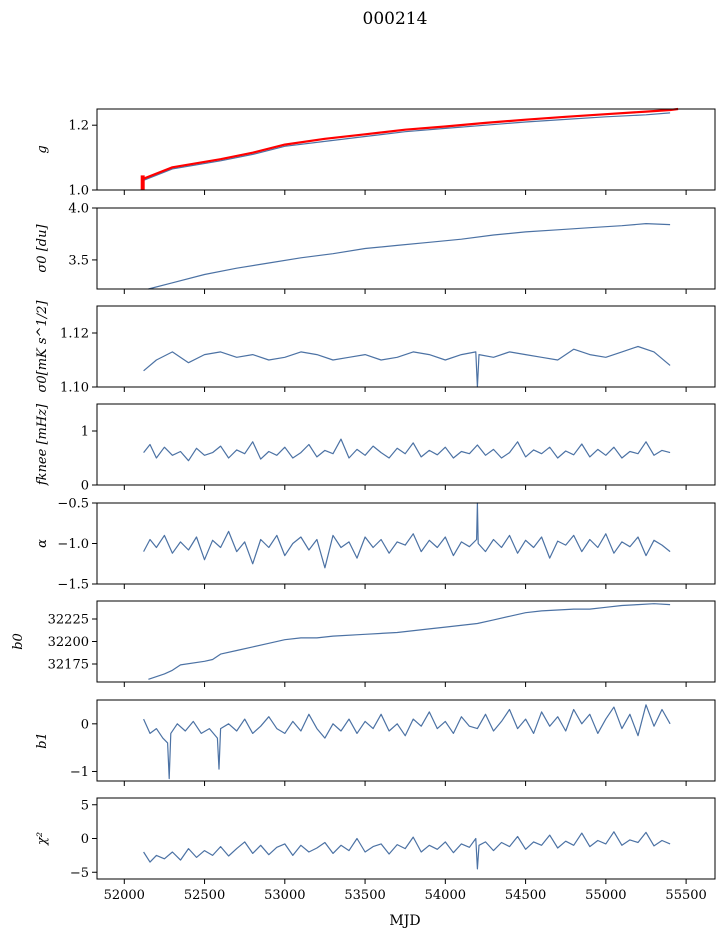  I want to click on panel-7-ytick-label: 5, so click(85, 805).